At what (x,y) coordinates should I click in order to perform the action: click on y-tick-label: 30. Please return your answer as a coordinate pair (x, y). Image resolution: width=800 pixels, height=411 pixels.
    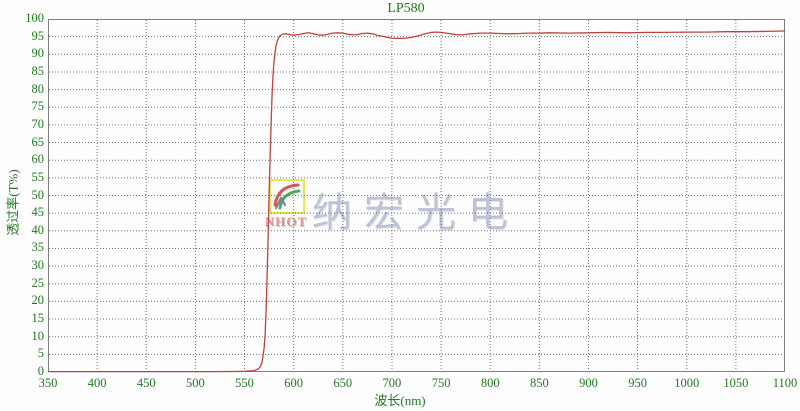
    Looking at the image, I should click on (38, 265).